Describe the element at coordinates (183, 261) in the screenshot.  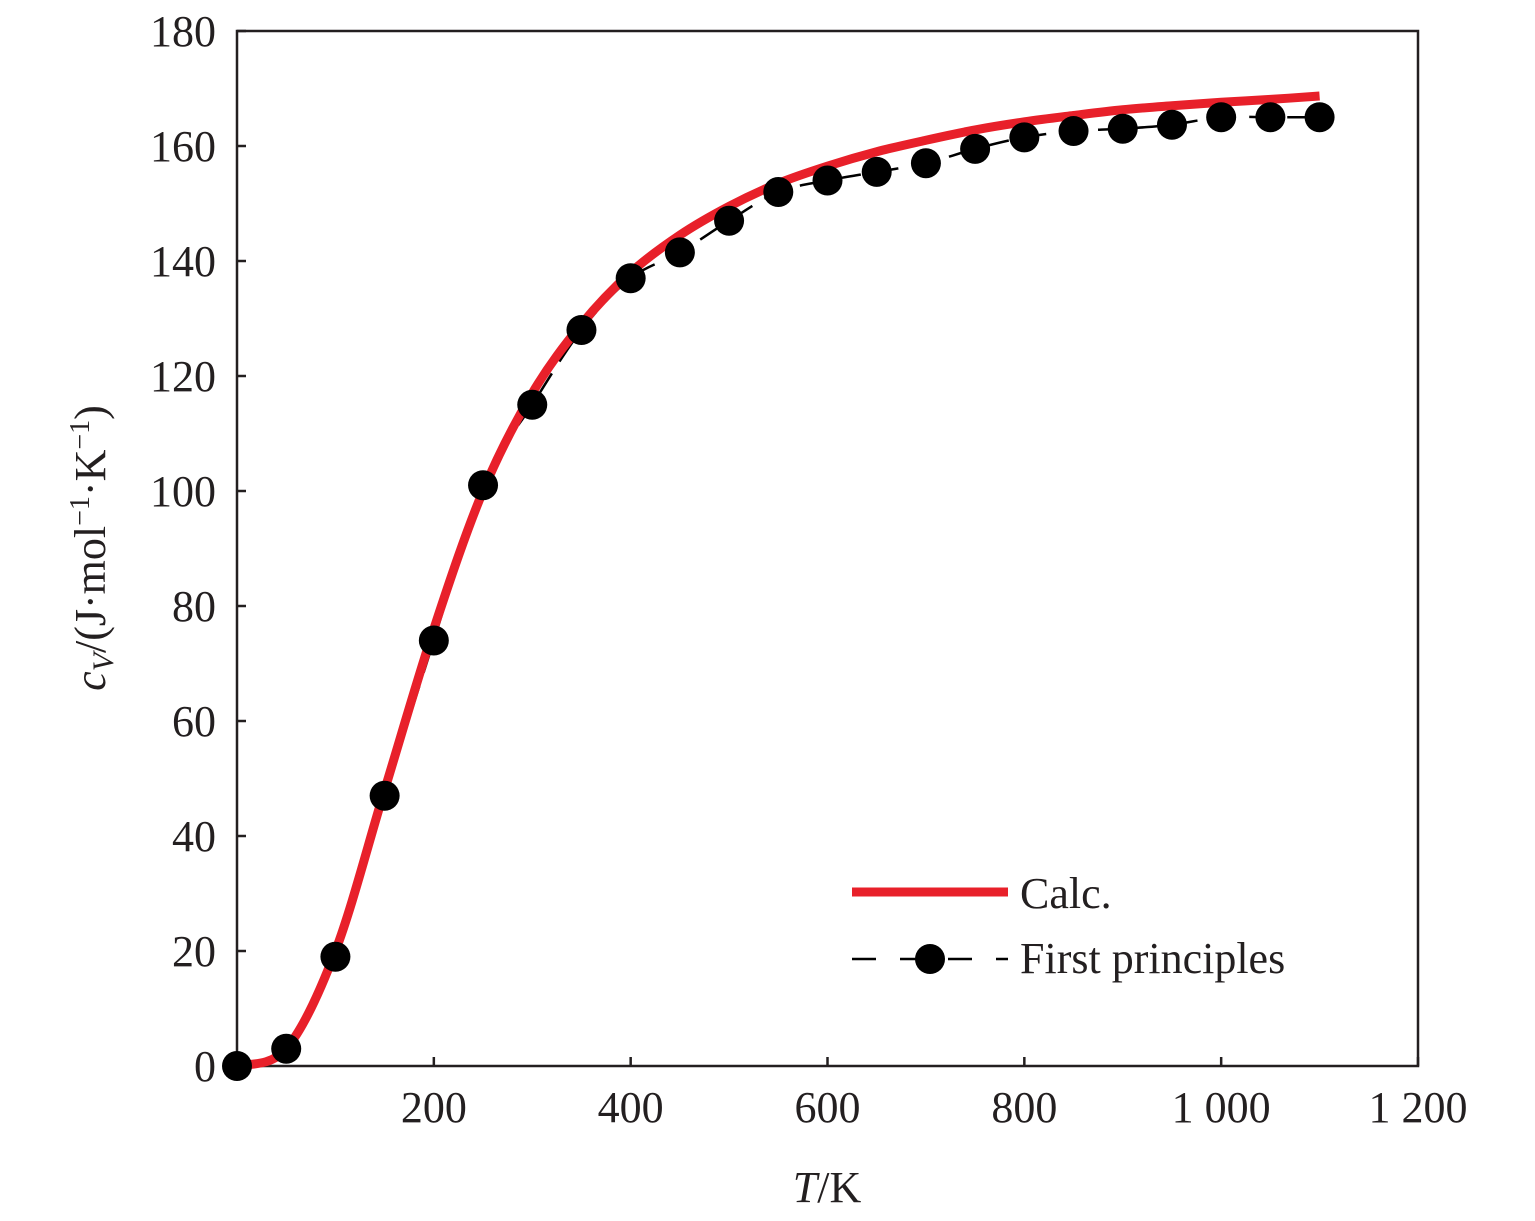
I see `y-tick-label: 140` at that location.